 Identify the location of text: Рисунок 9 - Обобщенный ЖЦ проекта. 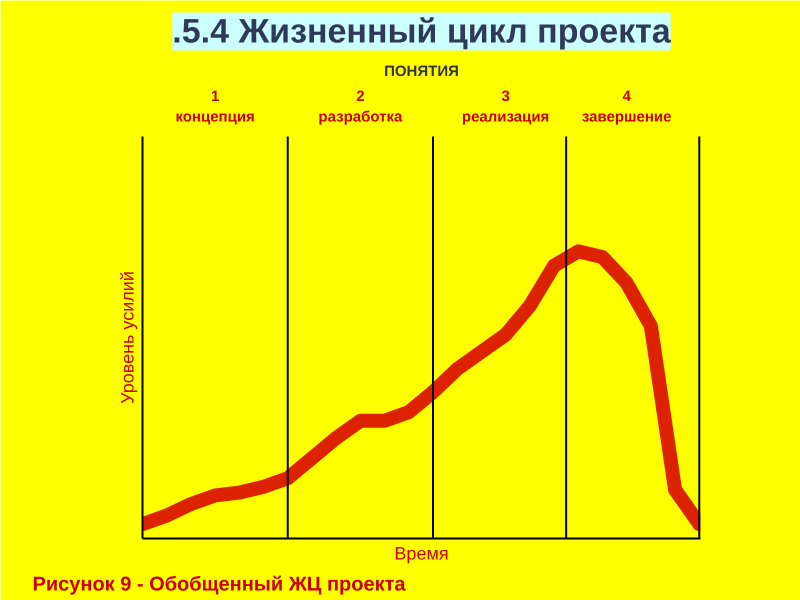
(219, 585).